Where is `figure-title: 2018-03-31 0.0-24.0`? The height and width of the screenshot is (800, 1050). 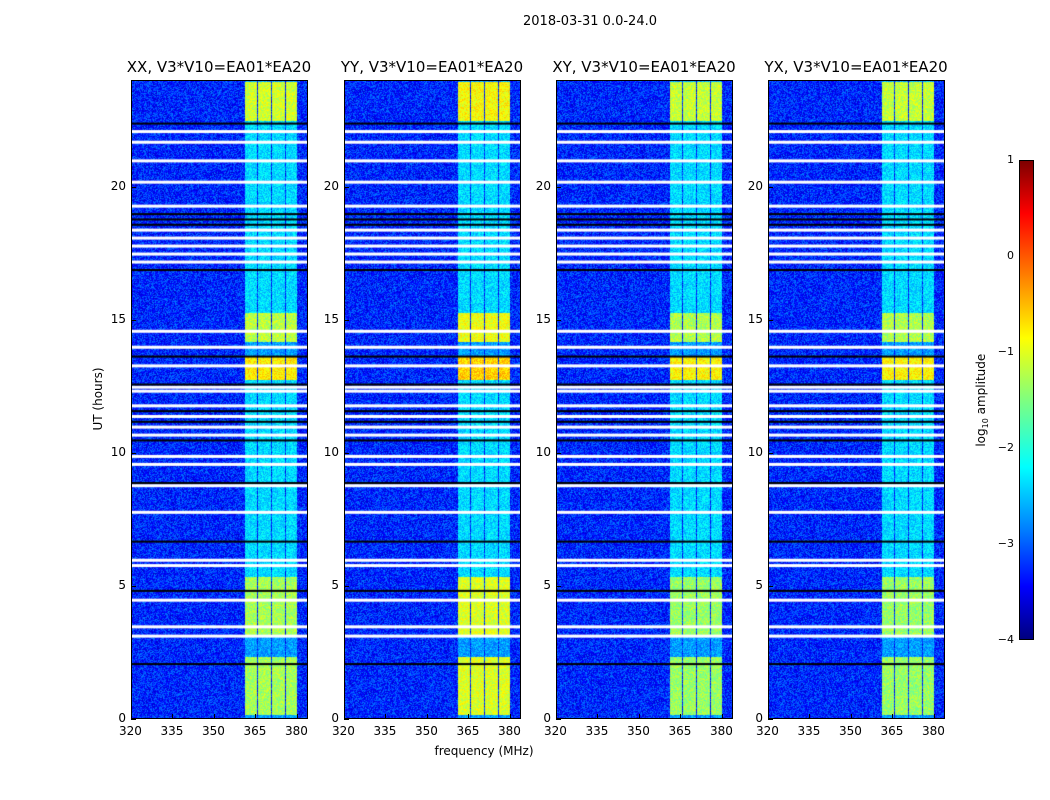
figure-title: 2018-03-31 0.0-24.0 is located at coordinates (590, 21).